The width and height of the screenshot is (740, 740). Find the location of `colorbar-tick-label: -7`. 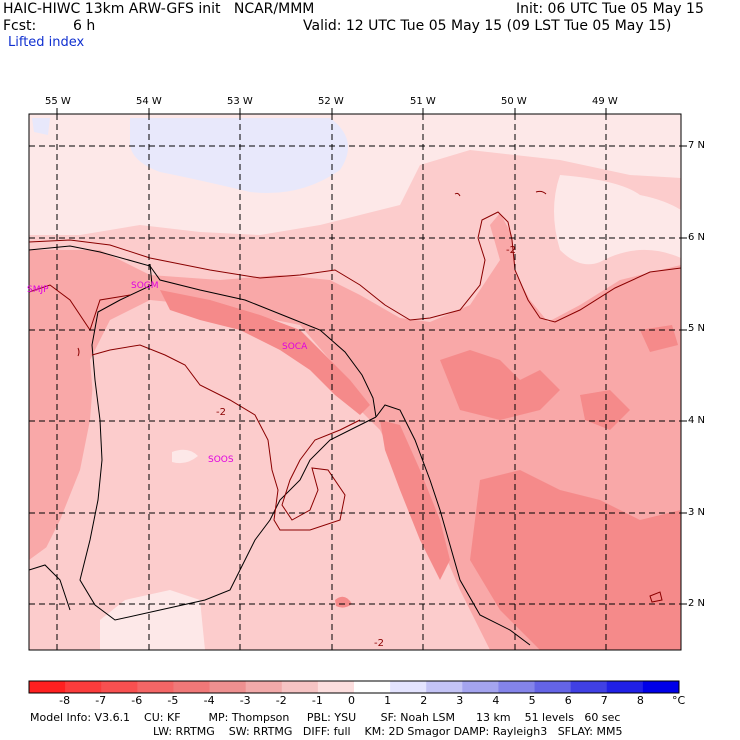

colorbar-tick-label: -7 is located at coordinates (101, 700).